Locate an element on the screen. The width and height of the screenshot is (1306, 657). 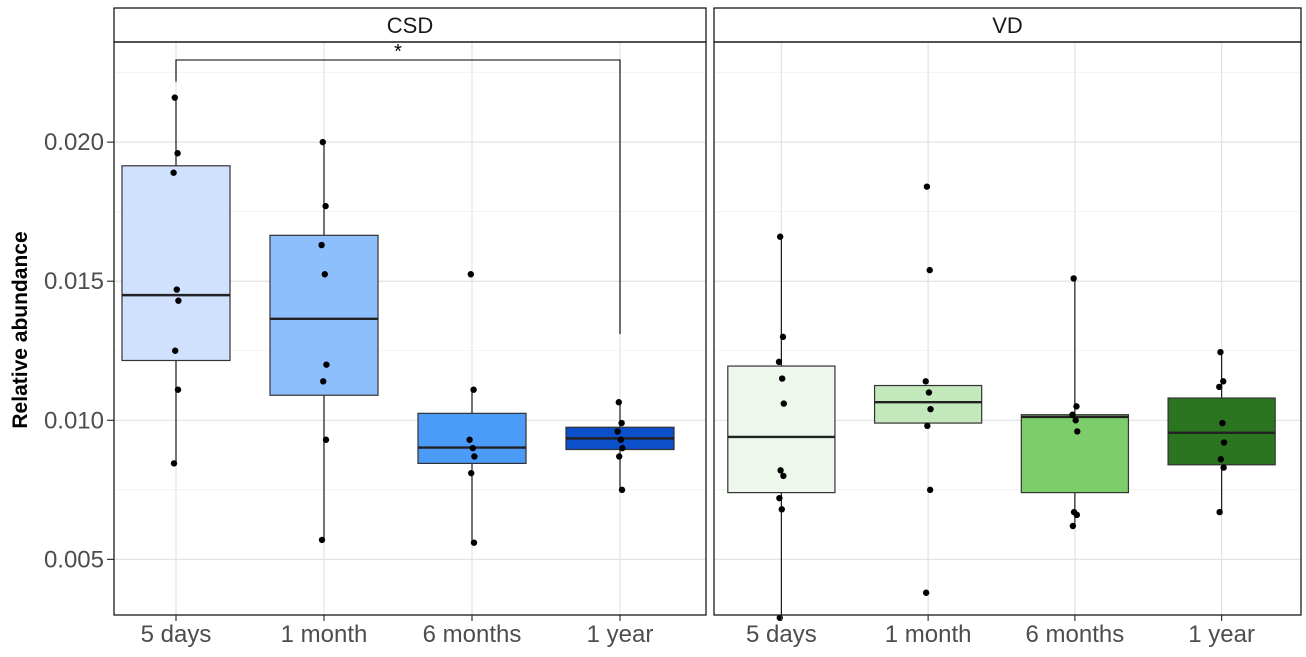
y-tick-label: 0.010 is located at coordinates (74, 420).